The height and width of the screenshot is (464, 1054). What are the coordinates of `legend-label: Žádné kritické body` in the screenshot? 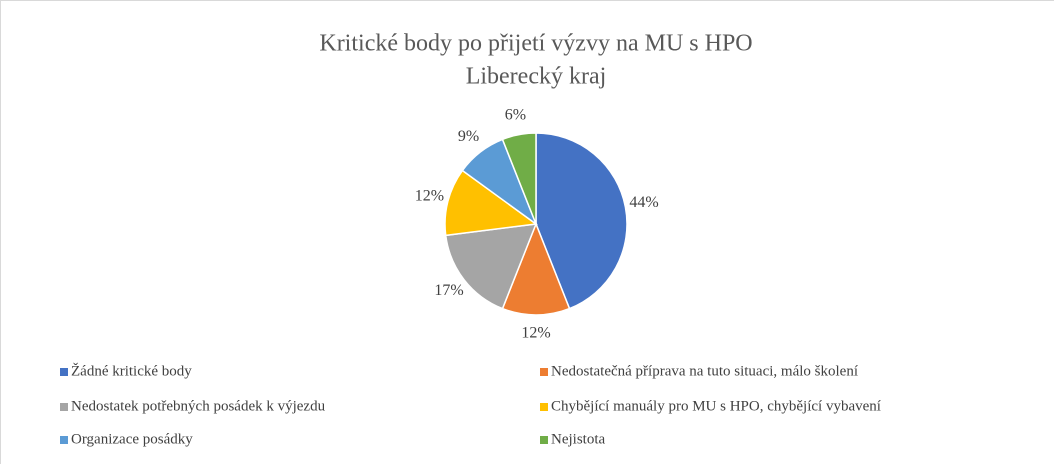 It's located at (131, 370).